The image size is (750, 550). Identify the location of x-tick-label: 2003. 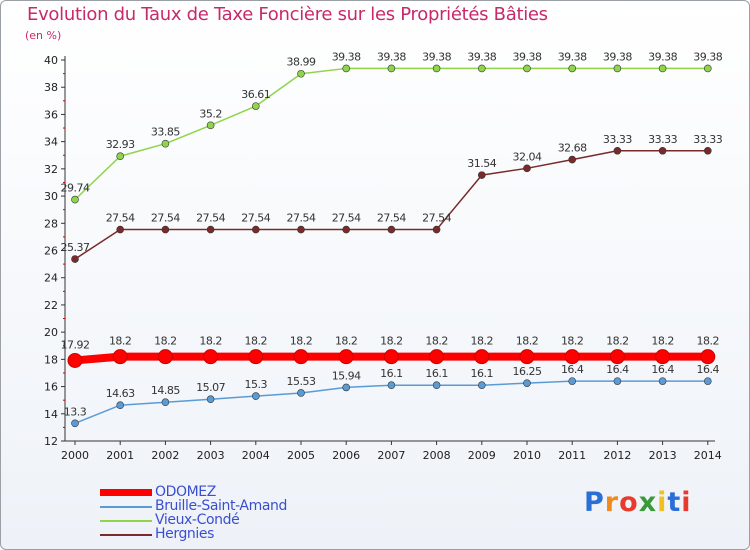
(211, 455).